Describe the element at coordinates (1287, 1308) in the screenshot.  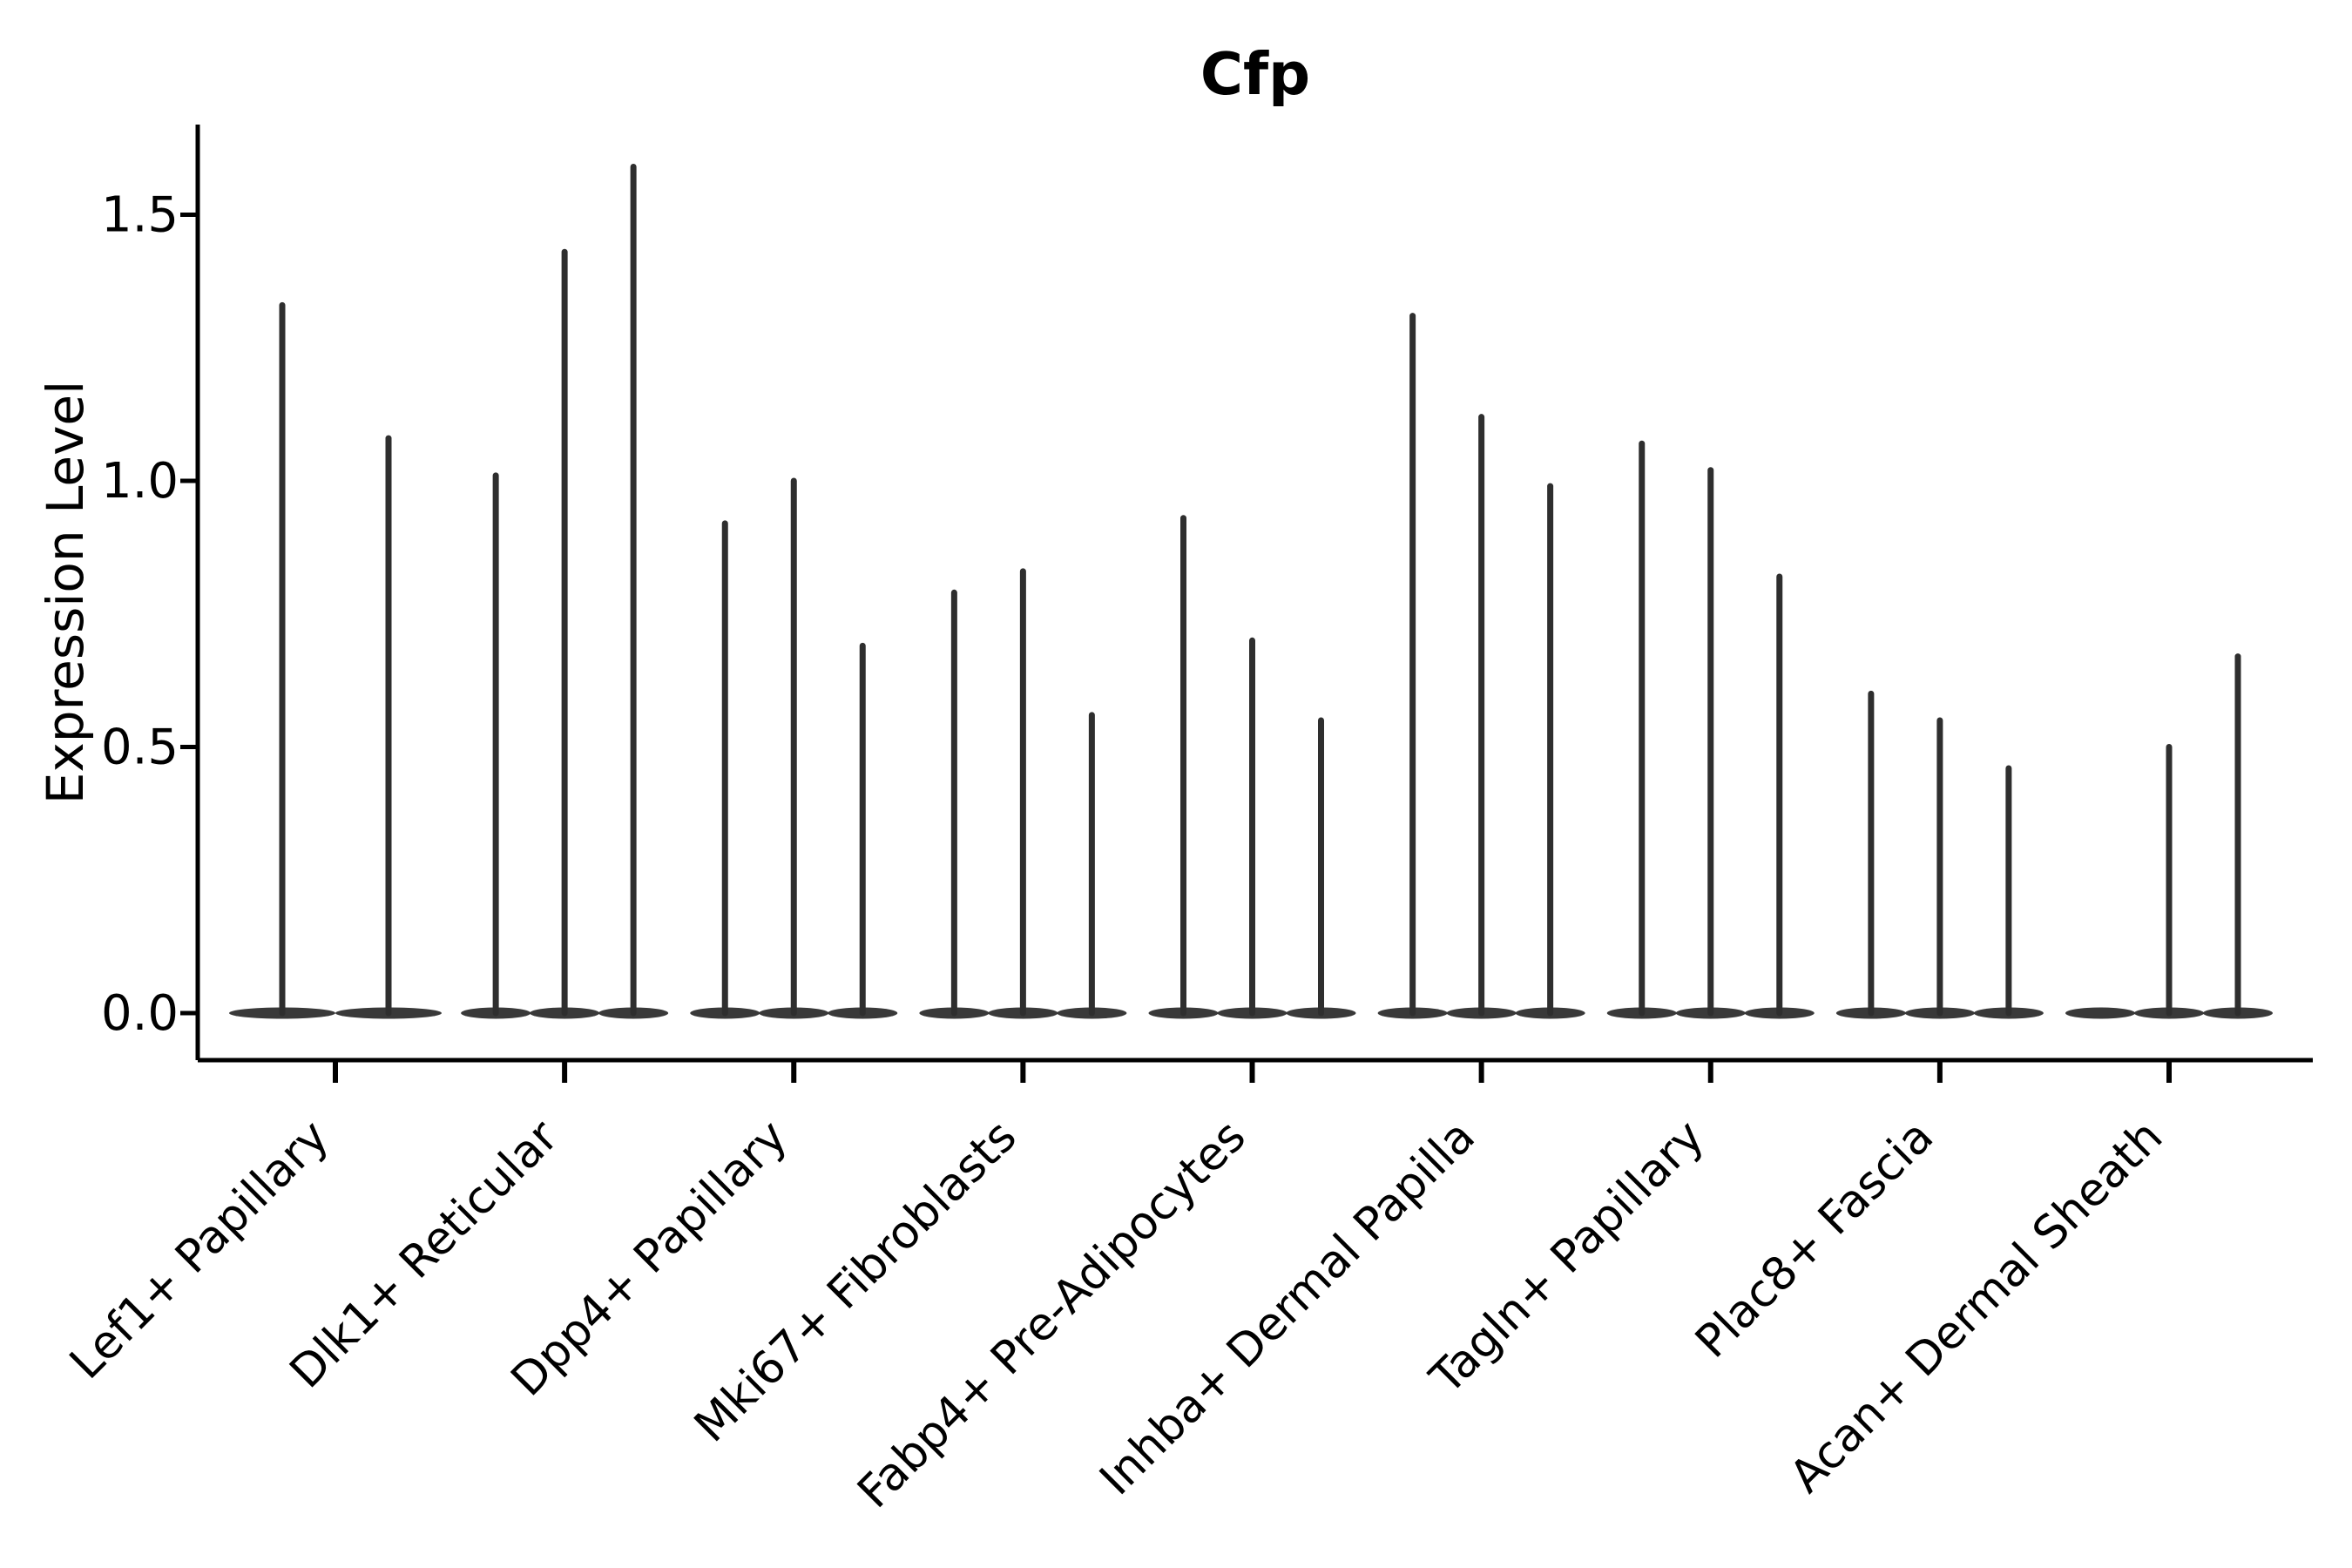
I see `x-tick-label: Inhba+ Dermal Papilla` at that location.